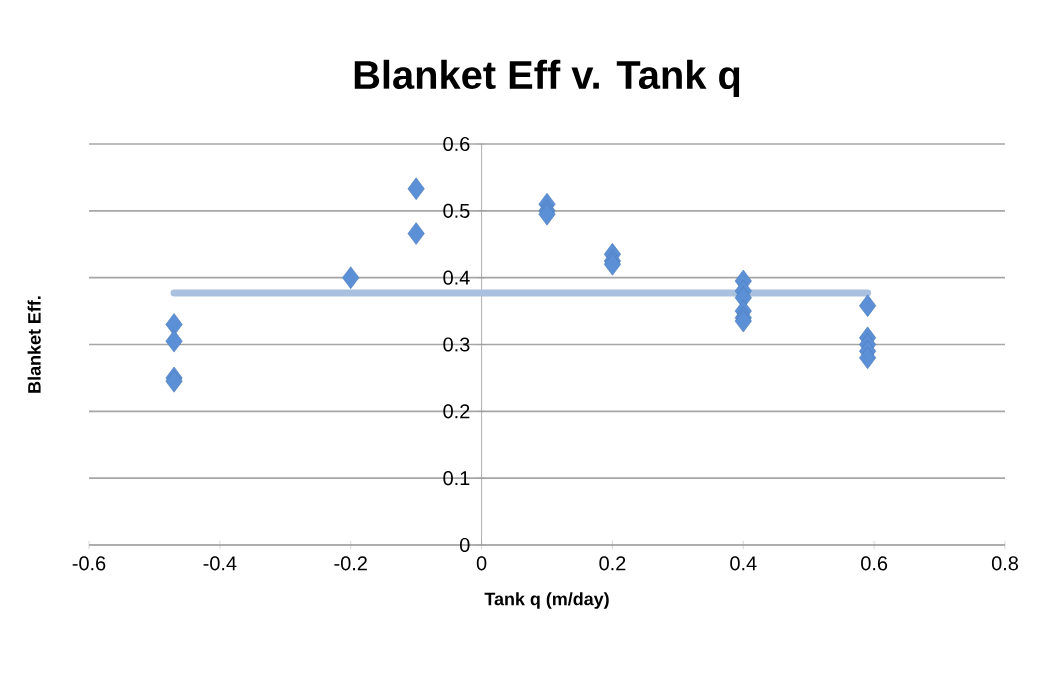  I want to click on chart-title: Blanket Eff v. Tank q, so click(547, 78).